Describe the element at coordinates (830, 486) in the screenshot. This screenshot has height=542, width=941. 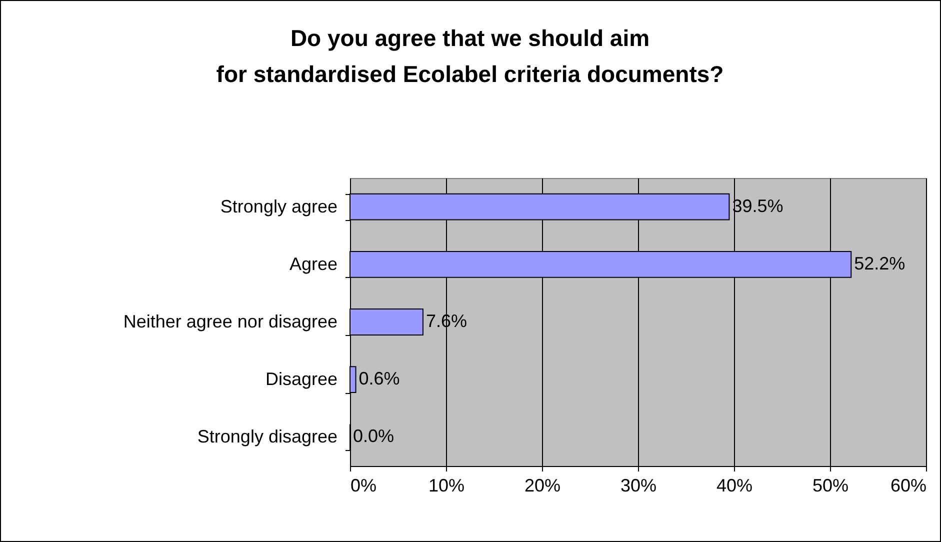
I see `x-tick-label: 50%` at that location.